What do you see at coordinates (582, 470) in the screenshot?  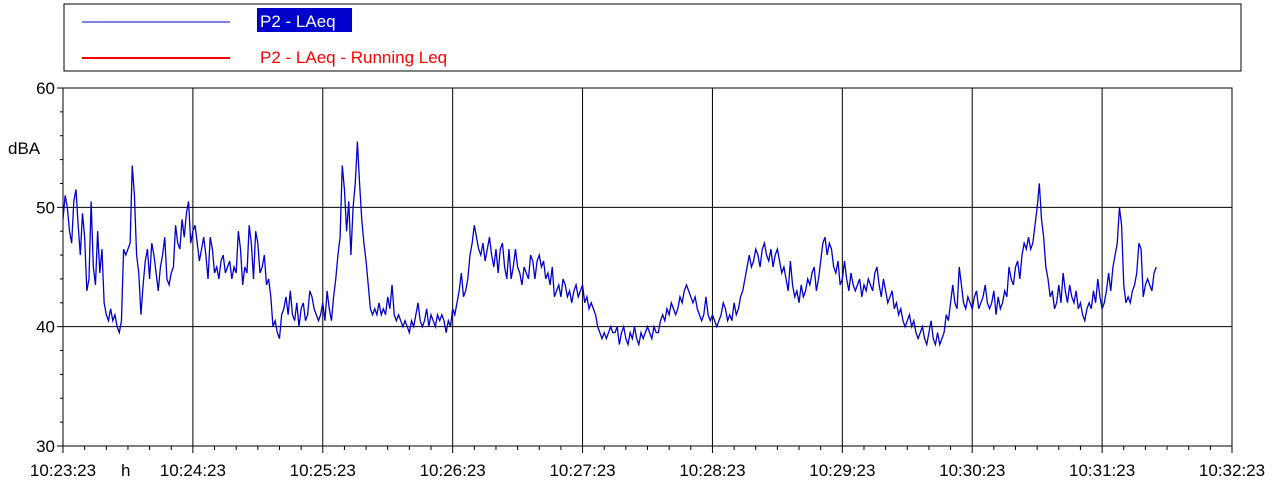 I see `x-tick-label: 10:27:23` at bounding box center [582, 470].